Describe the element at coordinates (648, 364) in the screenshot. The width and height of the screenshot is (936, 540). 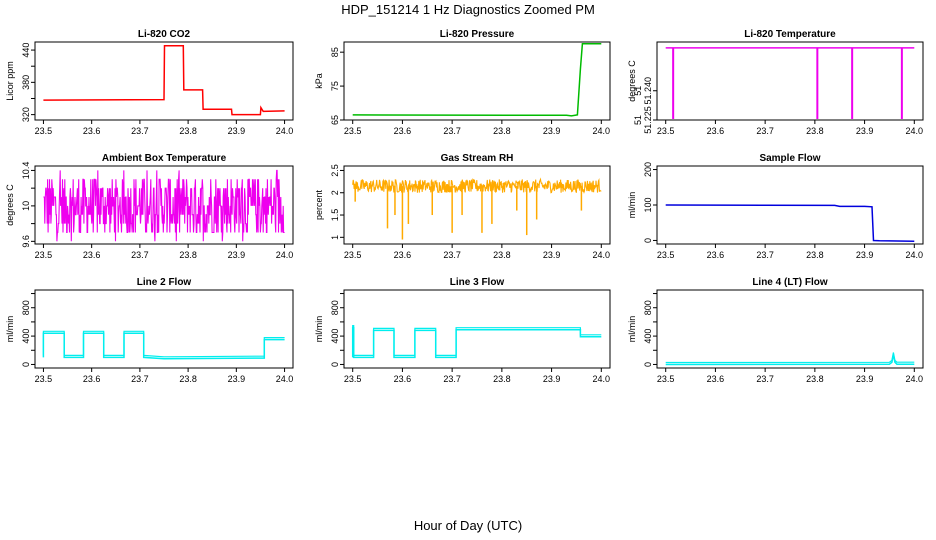
I see `y-tick-label: 0` at that location.